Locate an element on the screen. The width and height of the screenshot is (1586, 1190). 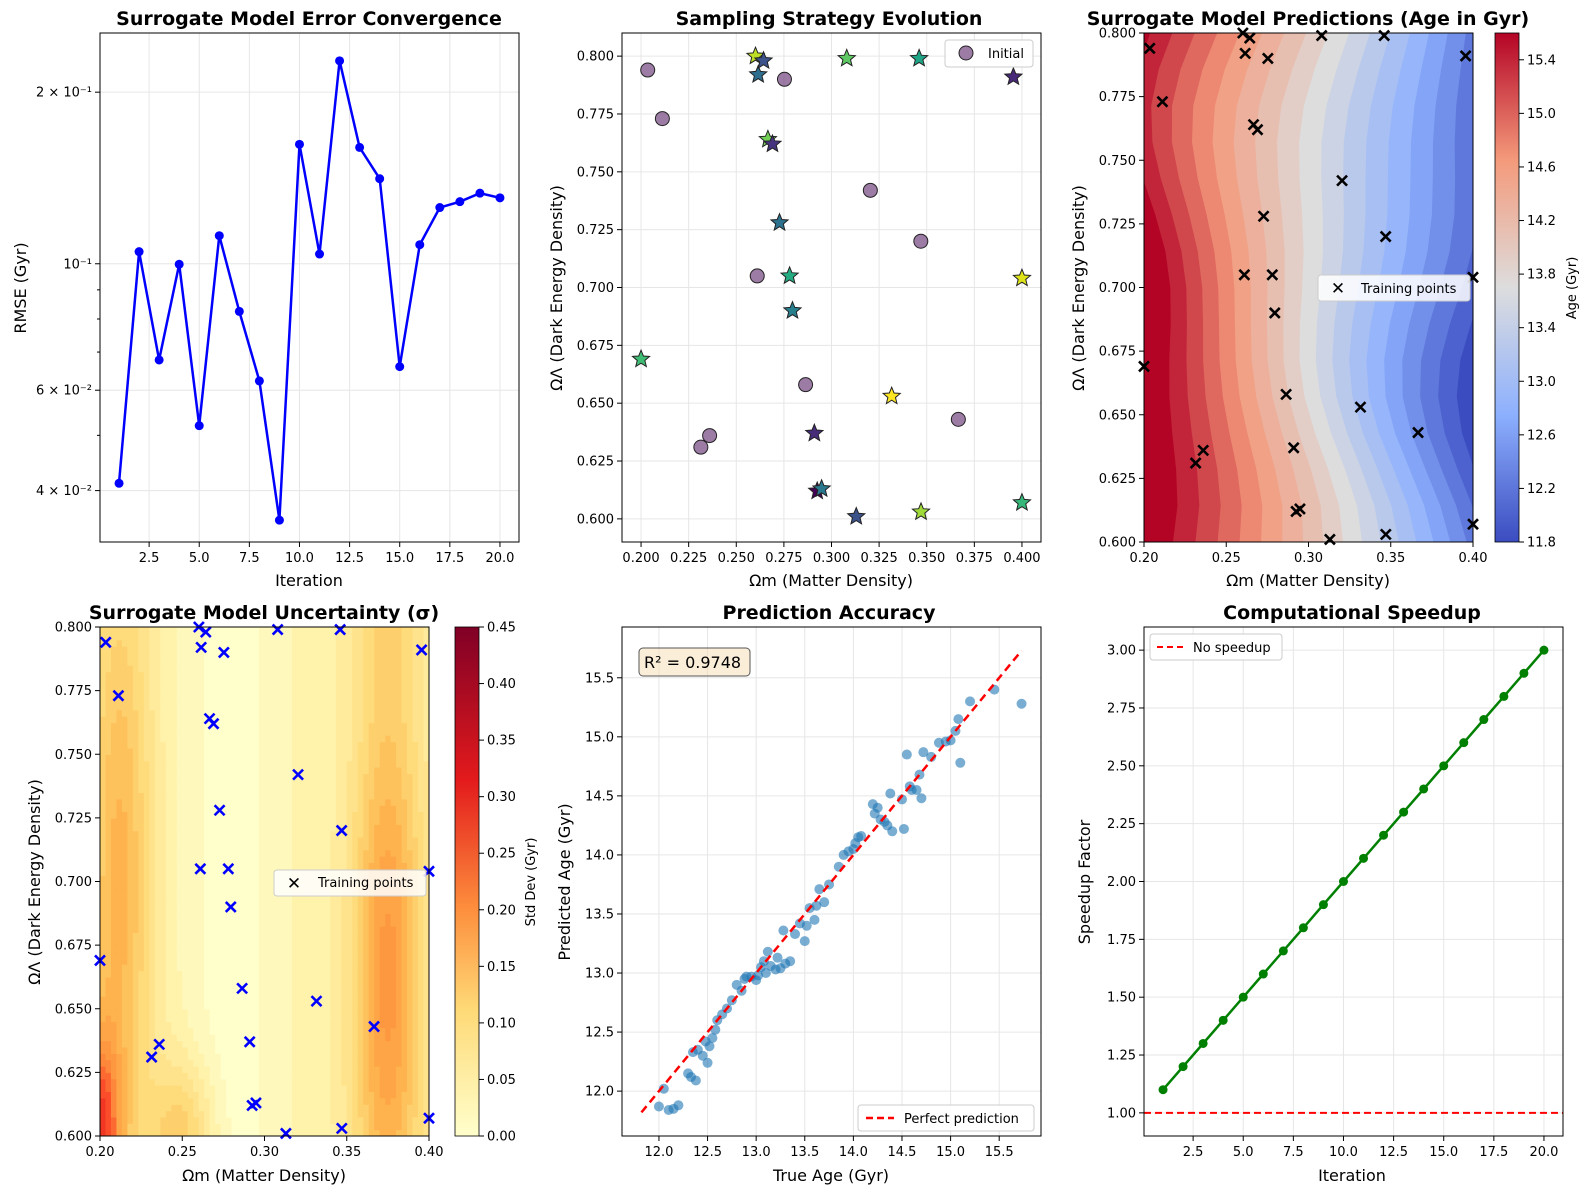
x-tick-label: 0.275 is located at coordinates (783, 558).